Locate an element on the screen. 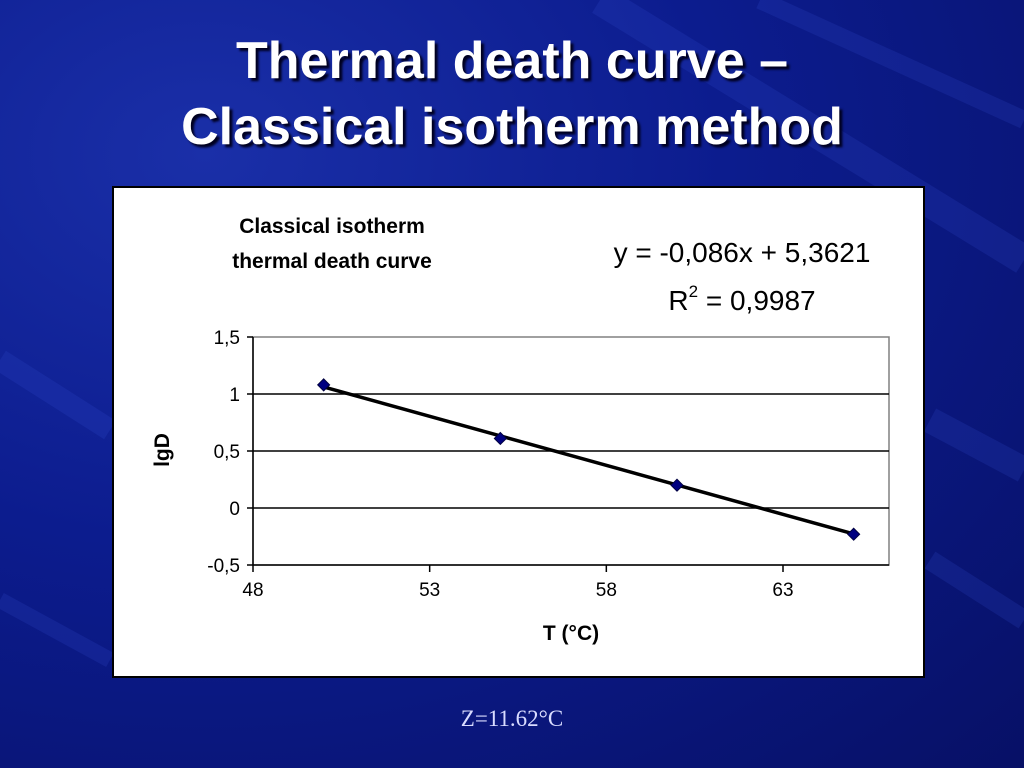 The image size is (1024, 768). trendline is located at coordinates (589, 460).